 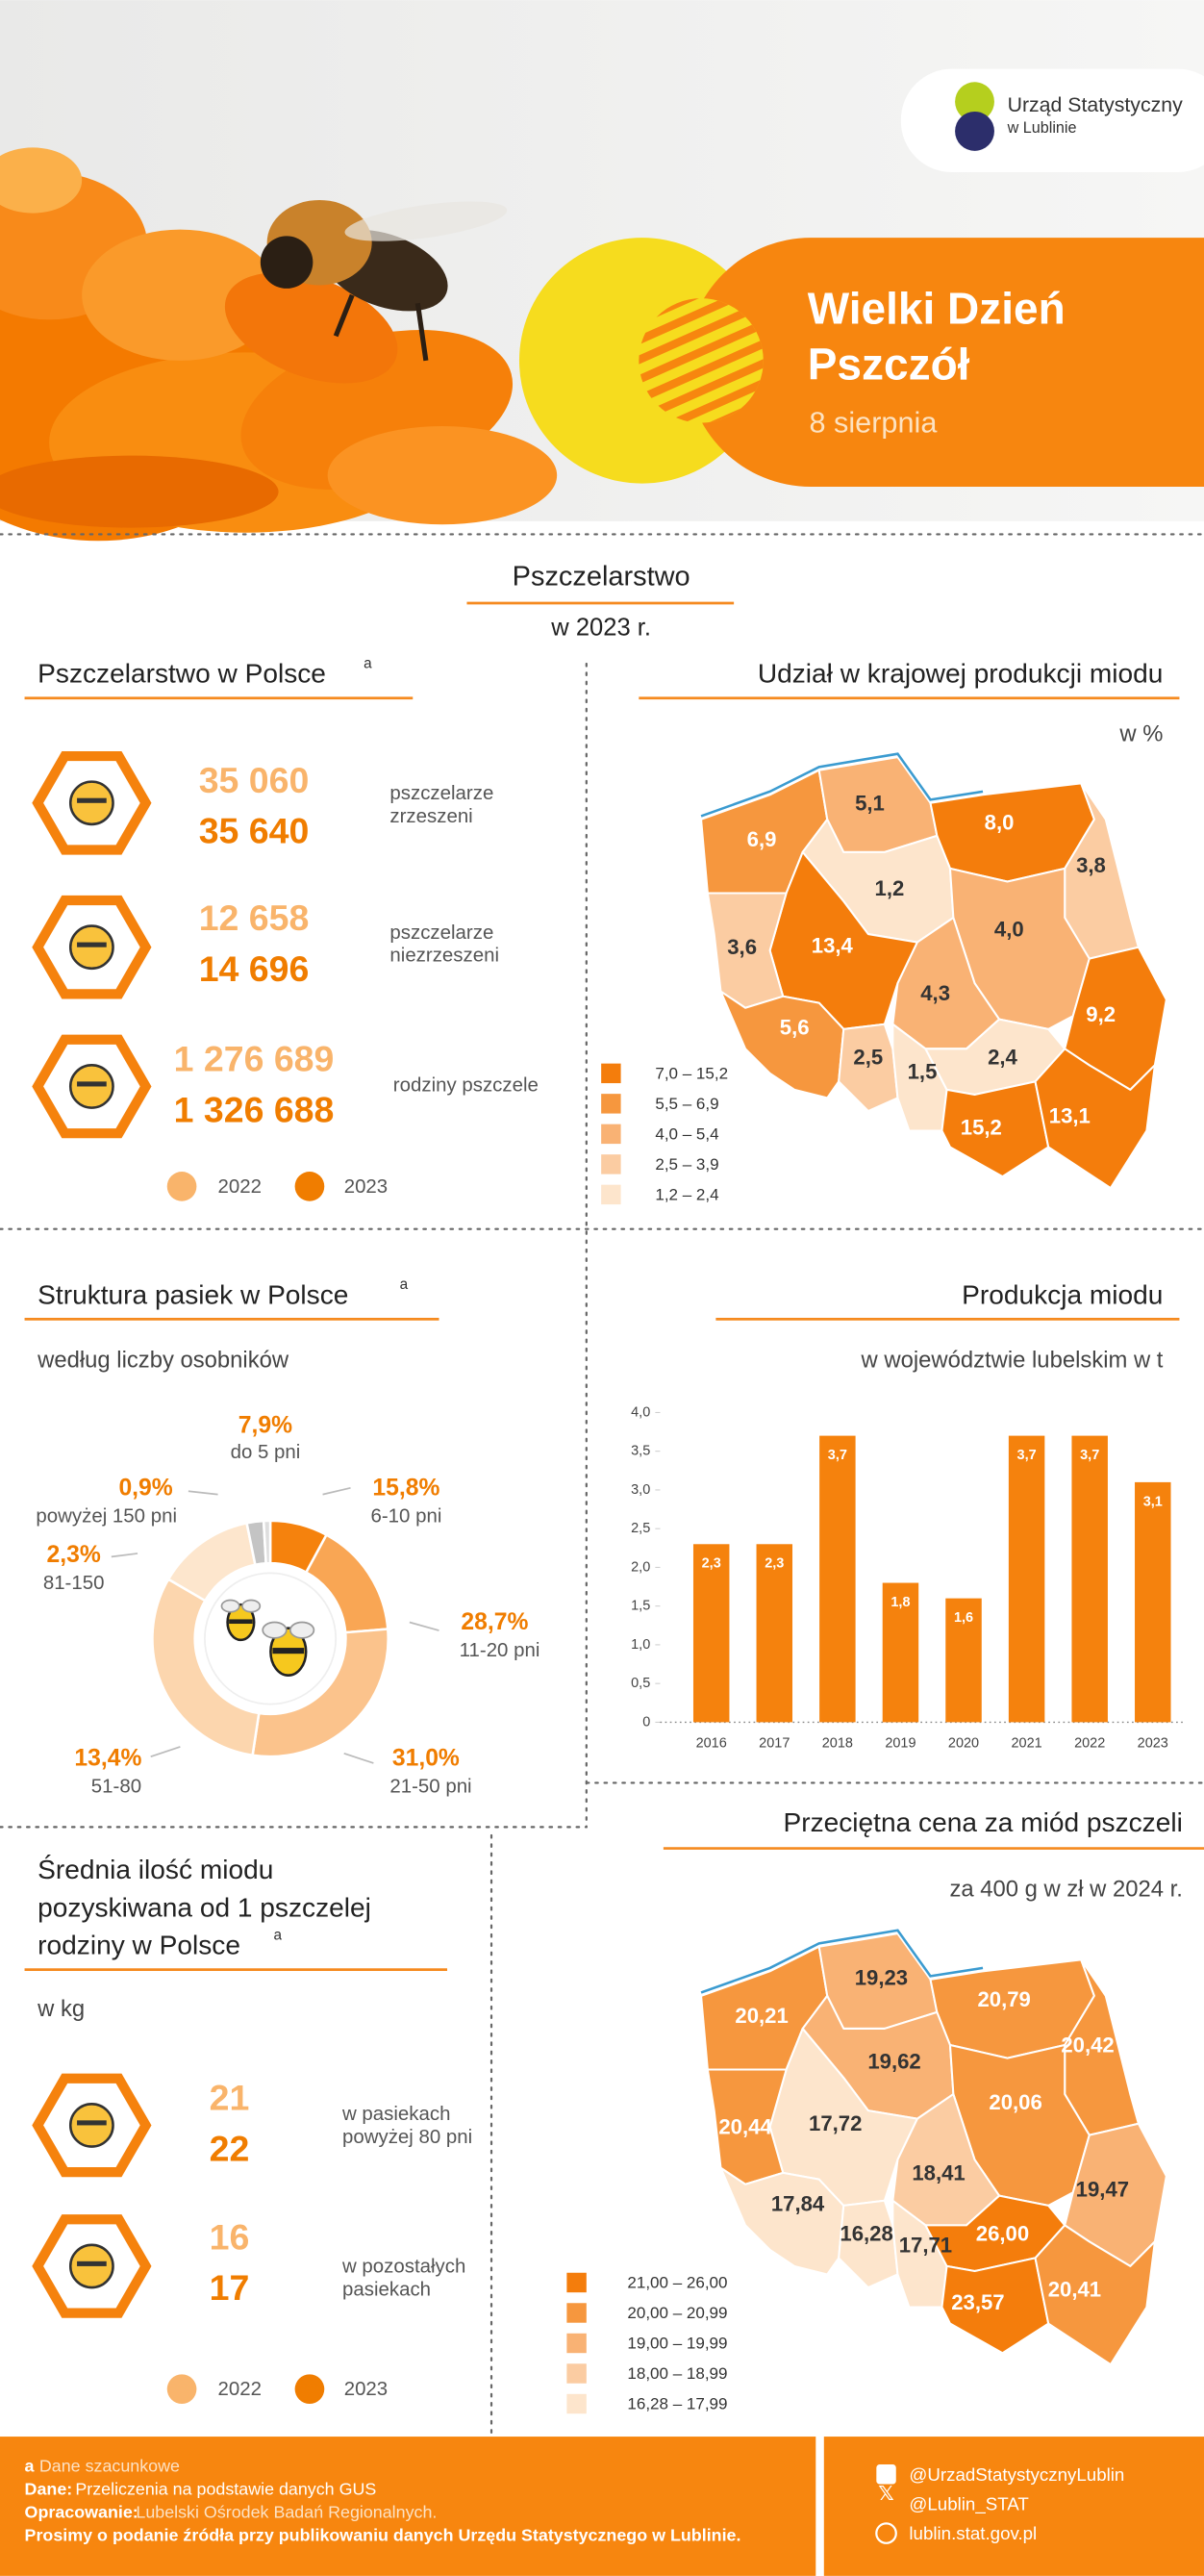 I want to click on flower, so click(x=279, y=345).